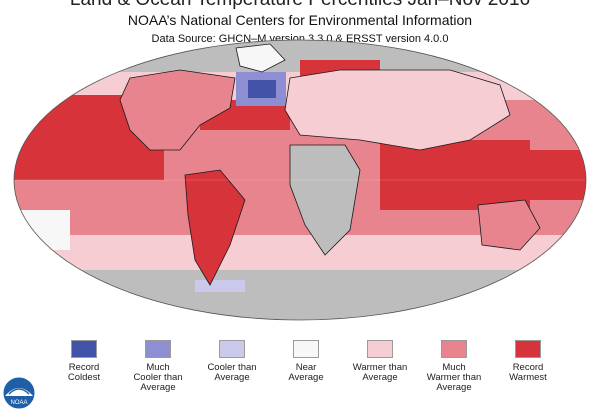 Image resolution: width=600 pixels, height=415 pixels. I want to click on legend-item-much-warmer: Much Warmer than Average, so click(454, 366).